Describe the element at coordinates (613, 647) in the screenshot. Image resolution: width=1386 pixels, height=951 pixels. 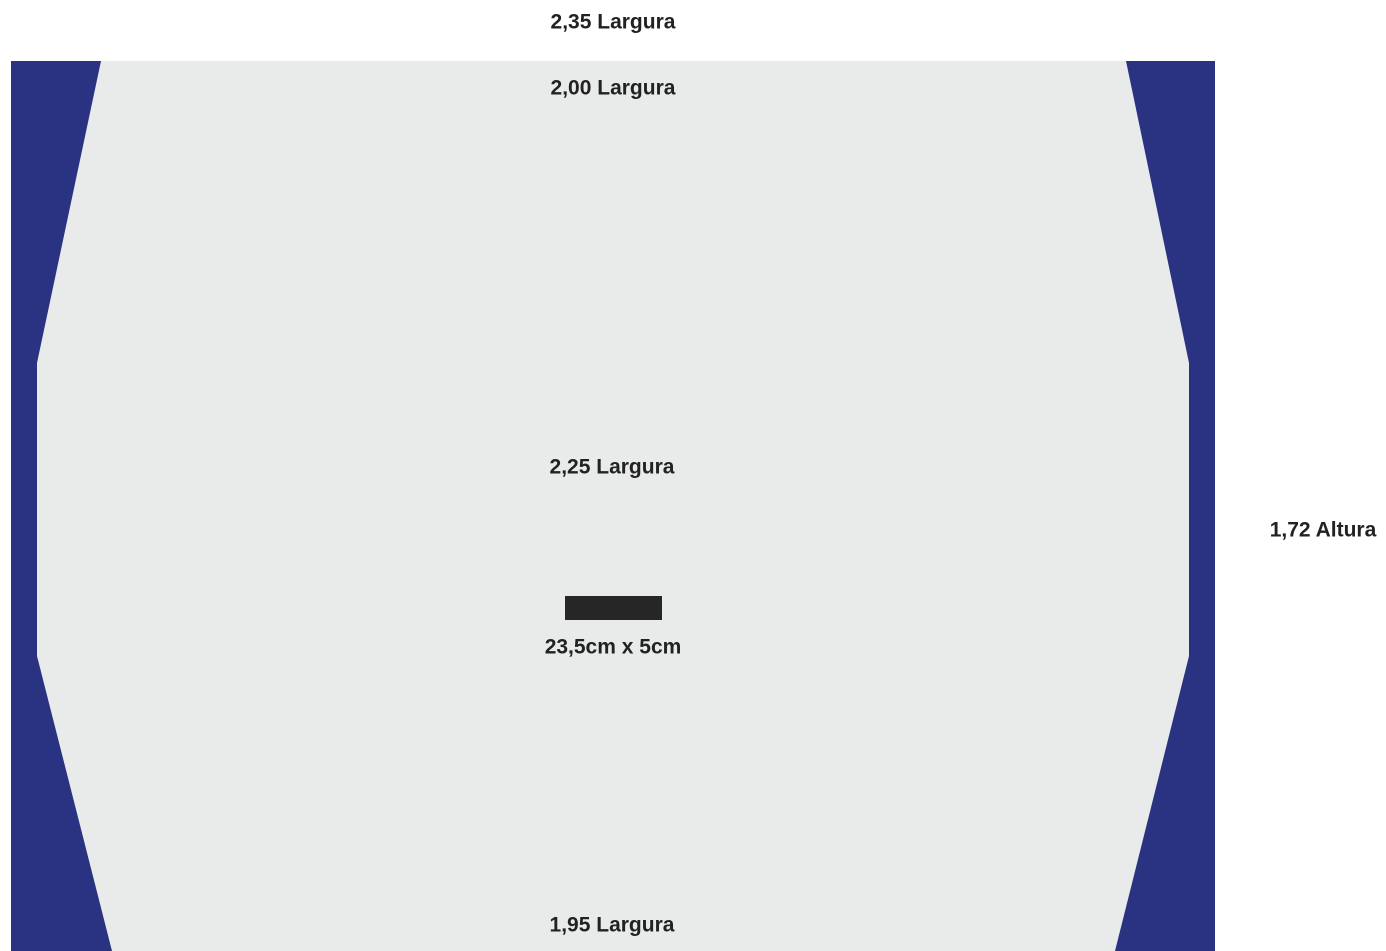
I see `slot-label: 23,5cm x 5cm` at that location.